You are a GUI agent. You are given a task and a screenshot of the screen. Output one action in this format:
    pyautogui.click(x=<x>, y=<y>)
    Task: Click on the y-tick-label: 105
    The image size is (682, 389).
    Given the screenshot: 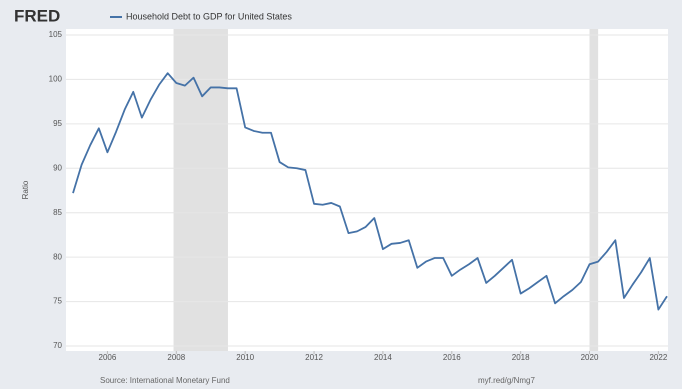 What is the action you would take?
    pyautogui.click(x=56, y=34)
    